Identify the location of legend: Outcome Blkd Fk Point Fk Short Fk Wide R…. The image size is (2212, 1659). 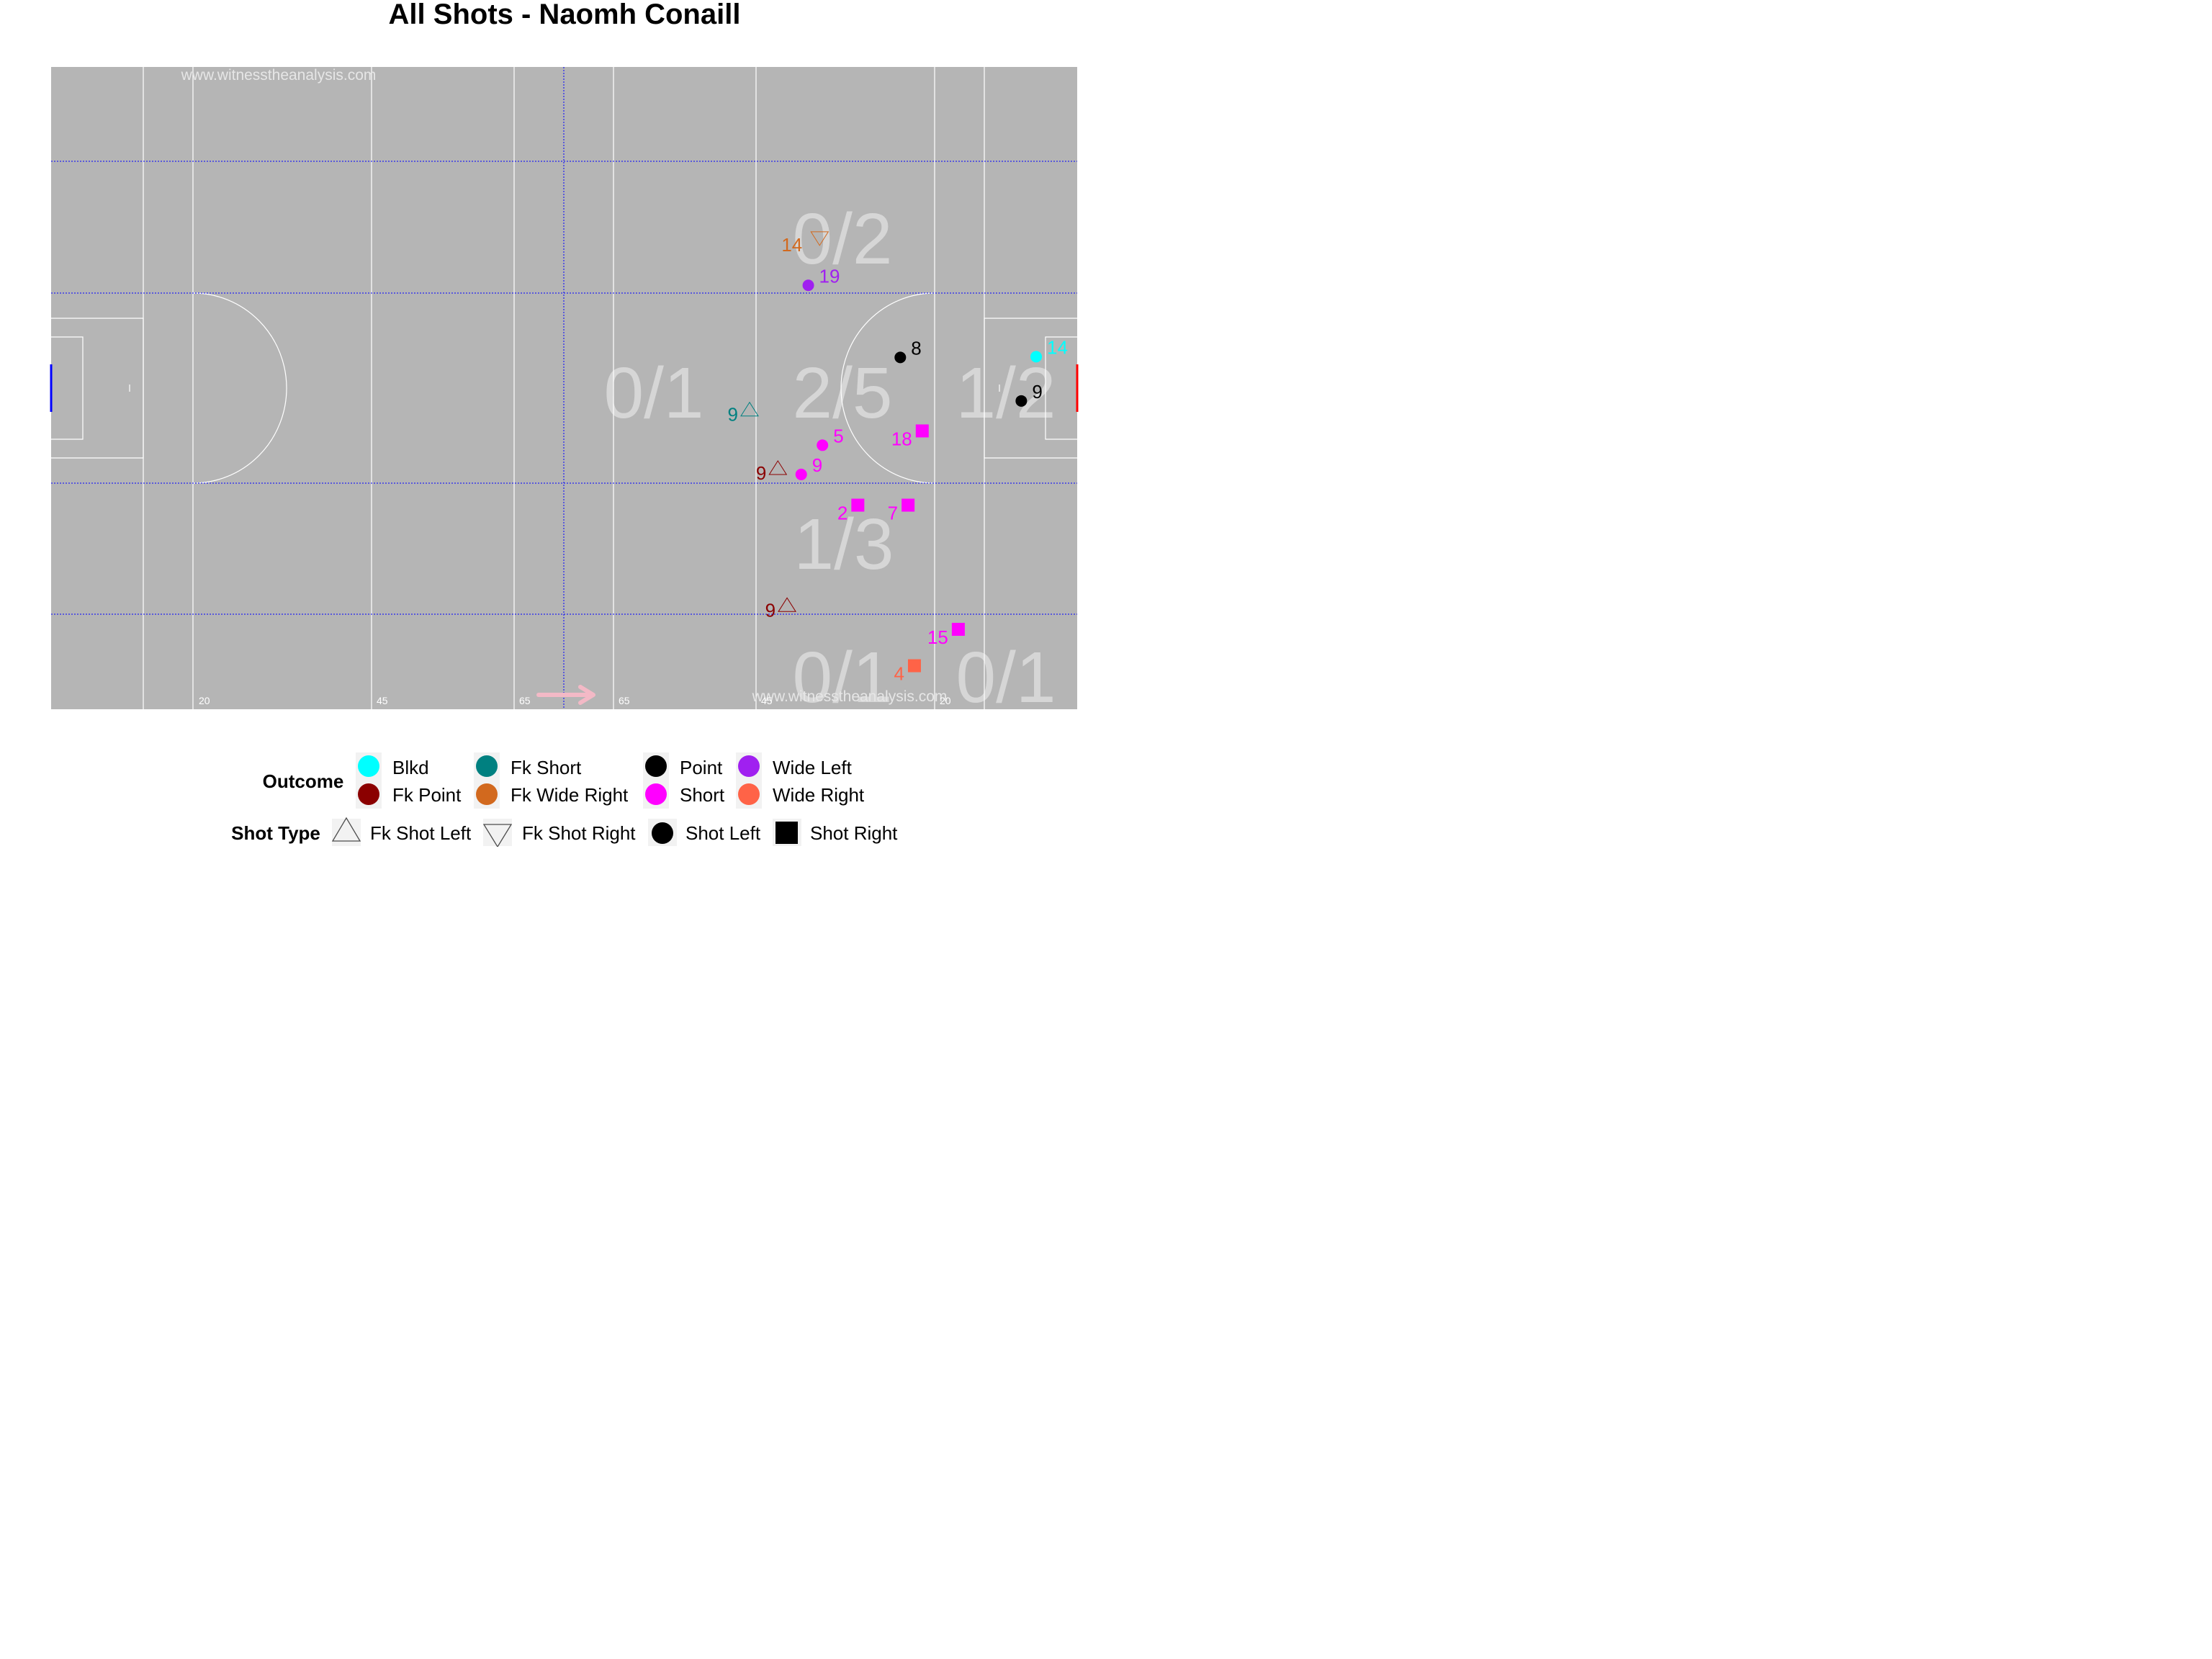
(565, 800).